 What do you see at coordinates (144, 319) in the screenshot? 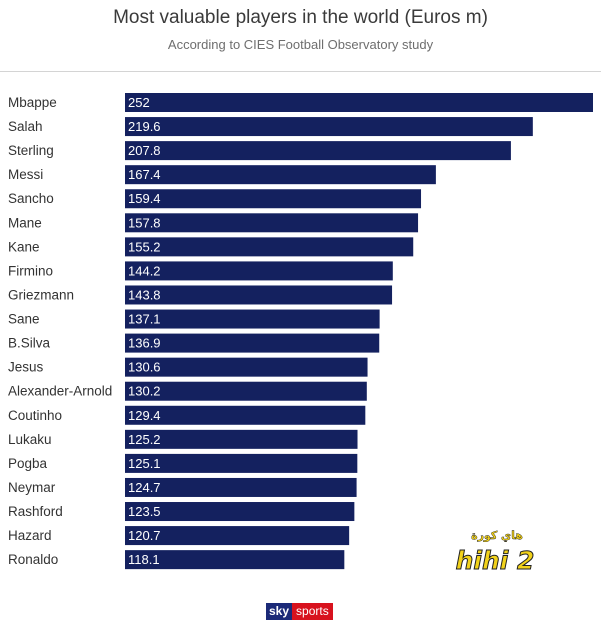
I see `bar-value-label: 137.1` at bounding box center [144, 319].